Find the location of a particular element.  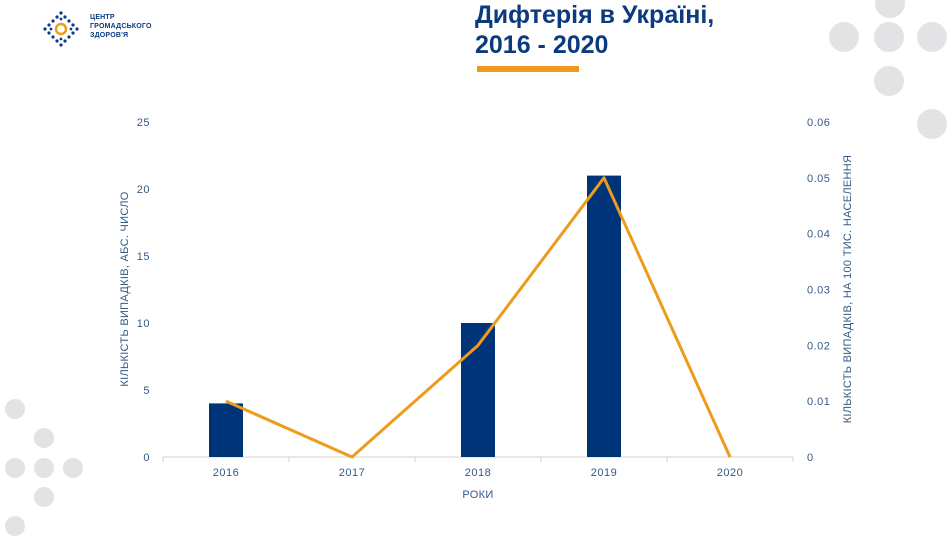

y-right-tick-label: 0.02 is located at coordinates (818, 346).